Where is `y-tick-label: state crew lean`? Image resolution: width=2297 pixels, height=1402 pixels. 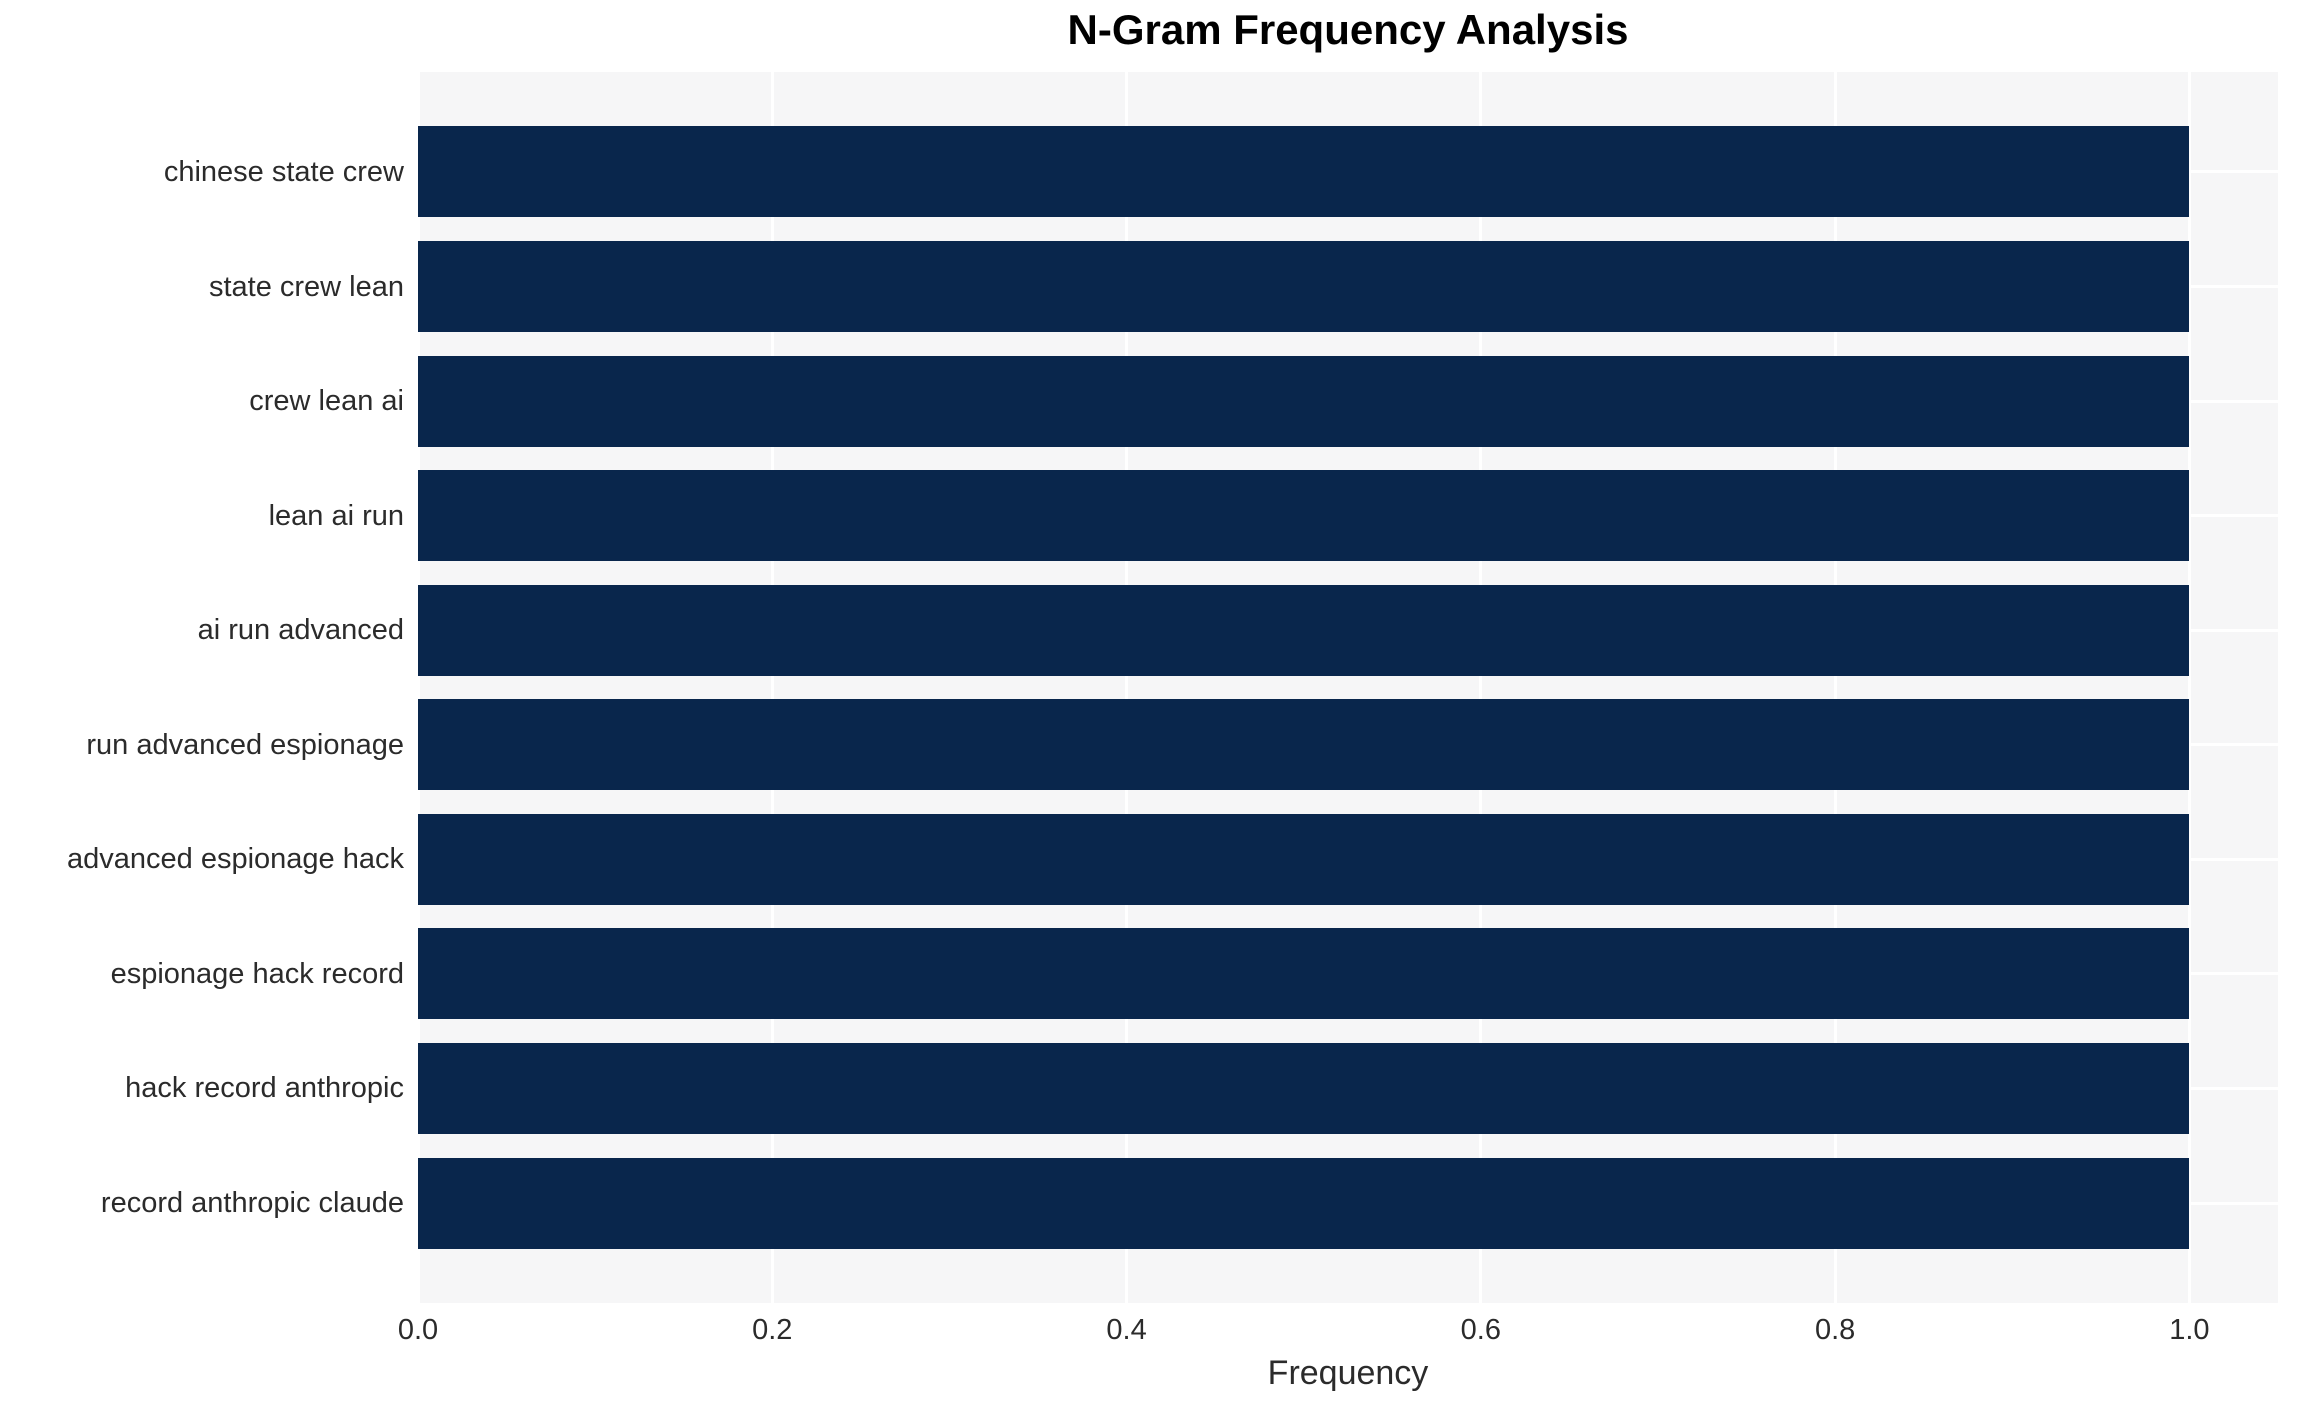
y-tick-label: state crew lean is located at coordinates (306, 286).